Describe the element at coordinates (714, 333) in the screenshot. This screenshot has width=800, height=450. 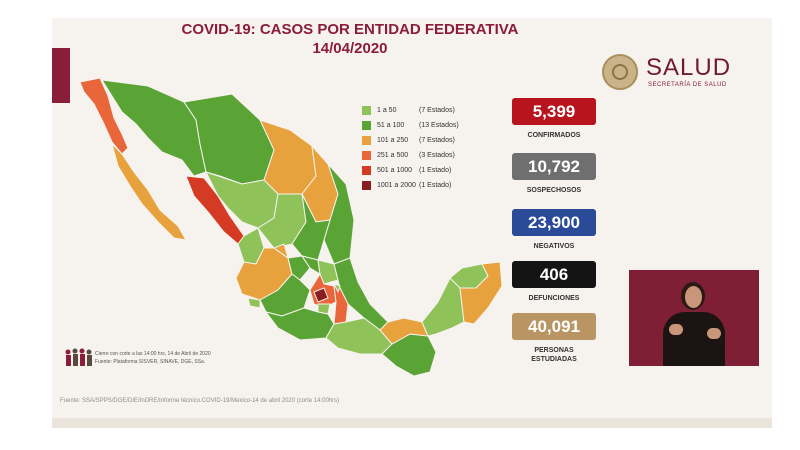
I see `interpreter-hand-right` at that location.